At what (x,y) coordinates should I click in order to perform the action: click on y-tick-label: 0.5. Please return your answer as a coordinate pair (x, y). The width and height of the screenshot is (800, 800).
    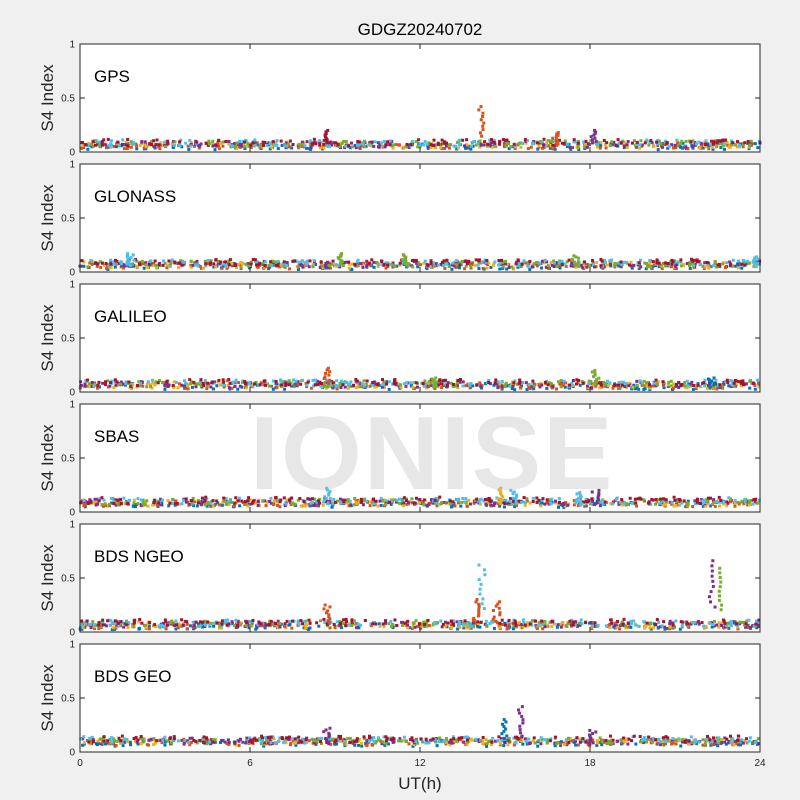
    Looking at the image, I should click on (68, 579).